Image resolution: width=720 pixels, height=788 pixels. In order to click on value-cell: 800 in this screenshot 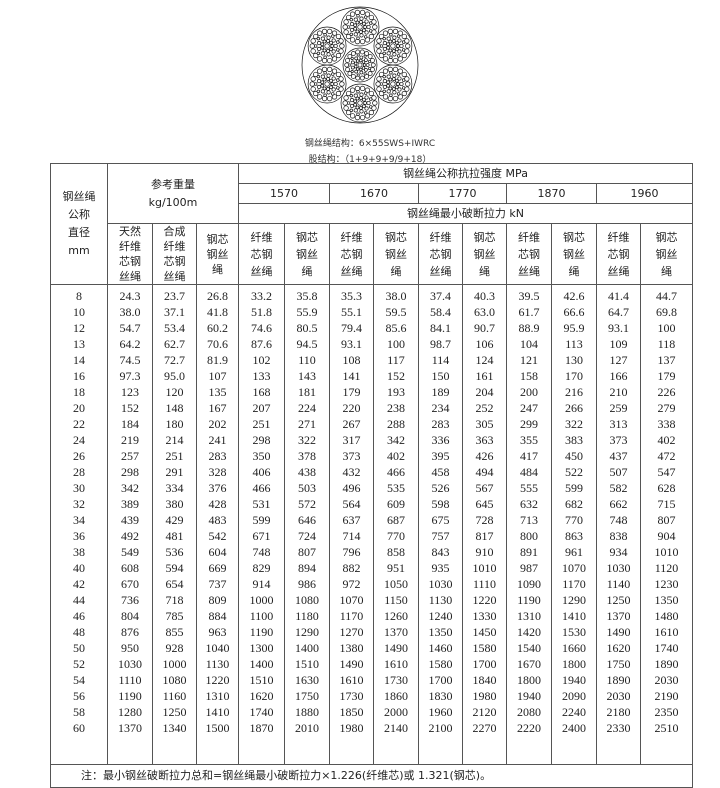, I will do `click(529, 536)`.